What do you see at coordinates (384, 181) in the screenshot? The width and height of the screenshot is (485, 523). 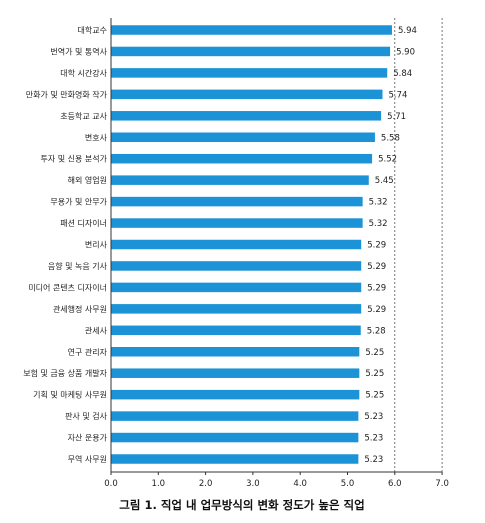 I see `value-label: 5.45` at bounding box center [384, 181].